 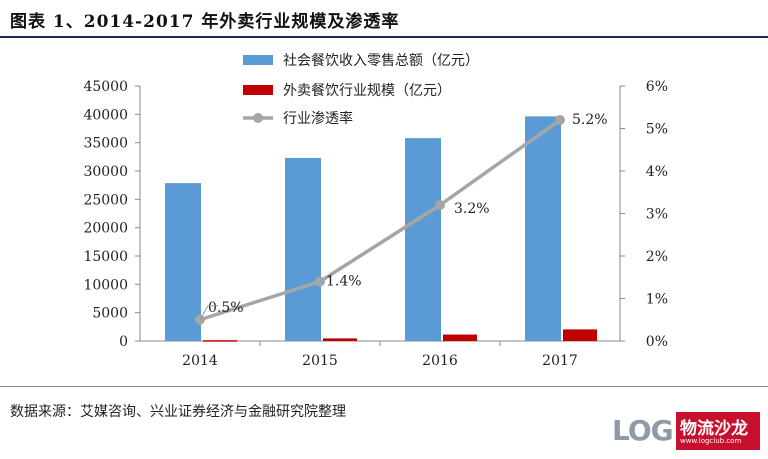 I want to click on legend-label-penetration: 行业渗透率, so click(x=318, y=118).